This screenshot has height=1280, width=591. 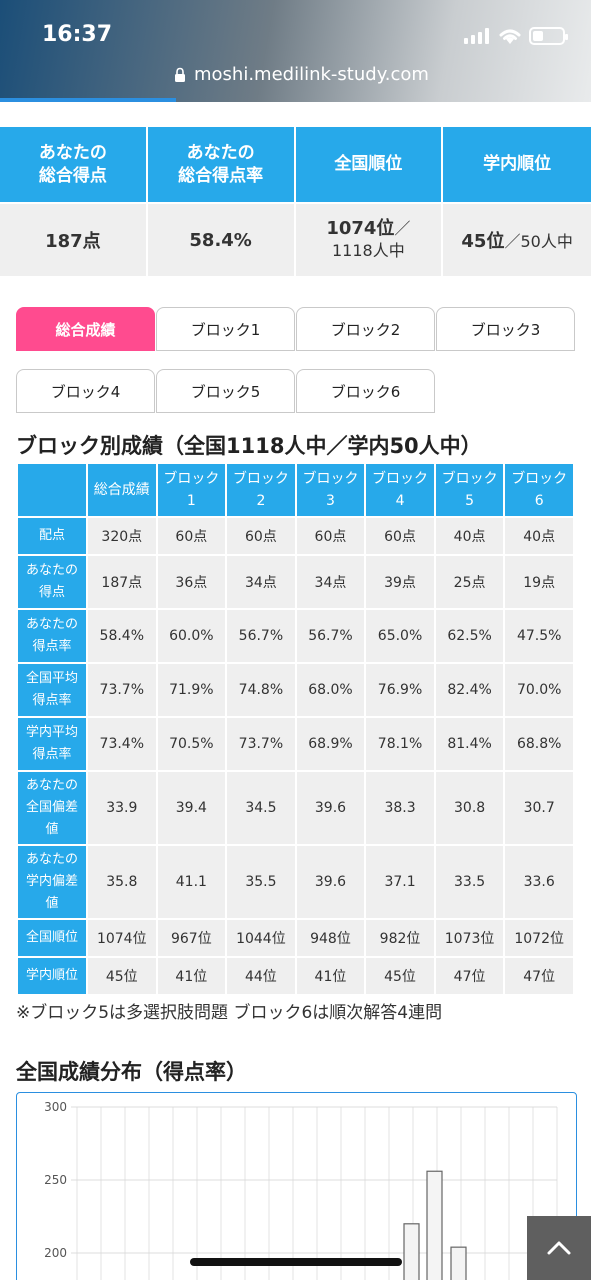 I want to click on column-header: 総合成績, so click(x=122, y=490).